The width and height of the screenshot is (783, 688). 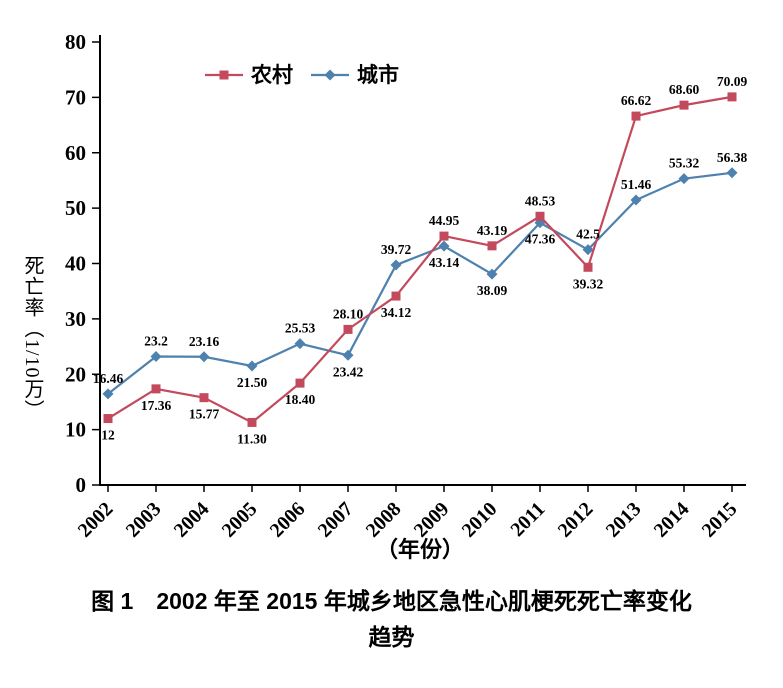 I want to click on data-label: 56.38, so click(x=732, y=157).